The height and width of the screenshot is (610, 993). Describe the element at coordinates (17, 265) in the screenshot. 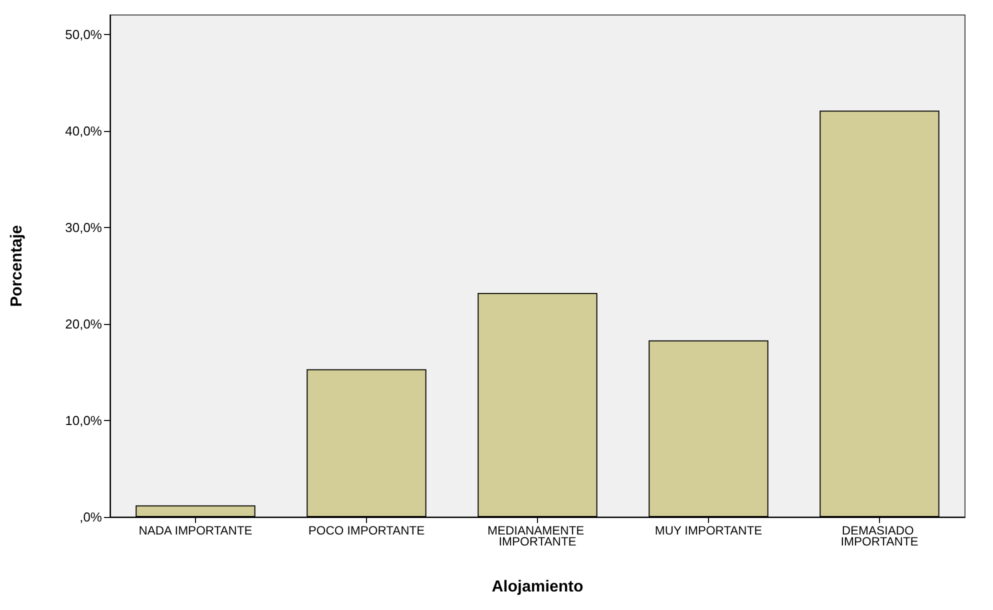

I see `y-axis-title: Porcentaje` at that location.